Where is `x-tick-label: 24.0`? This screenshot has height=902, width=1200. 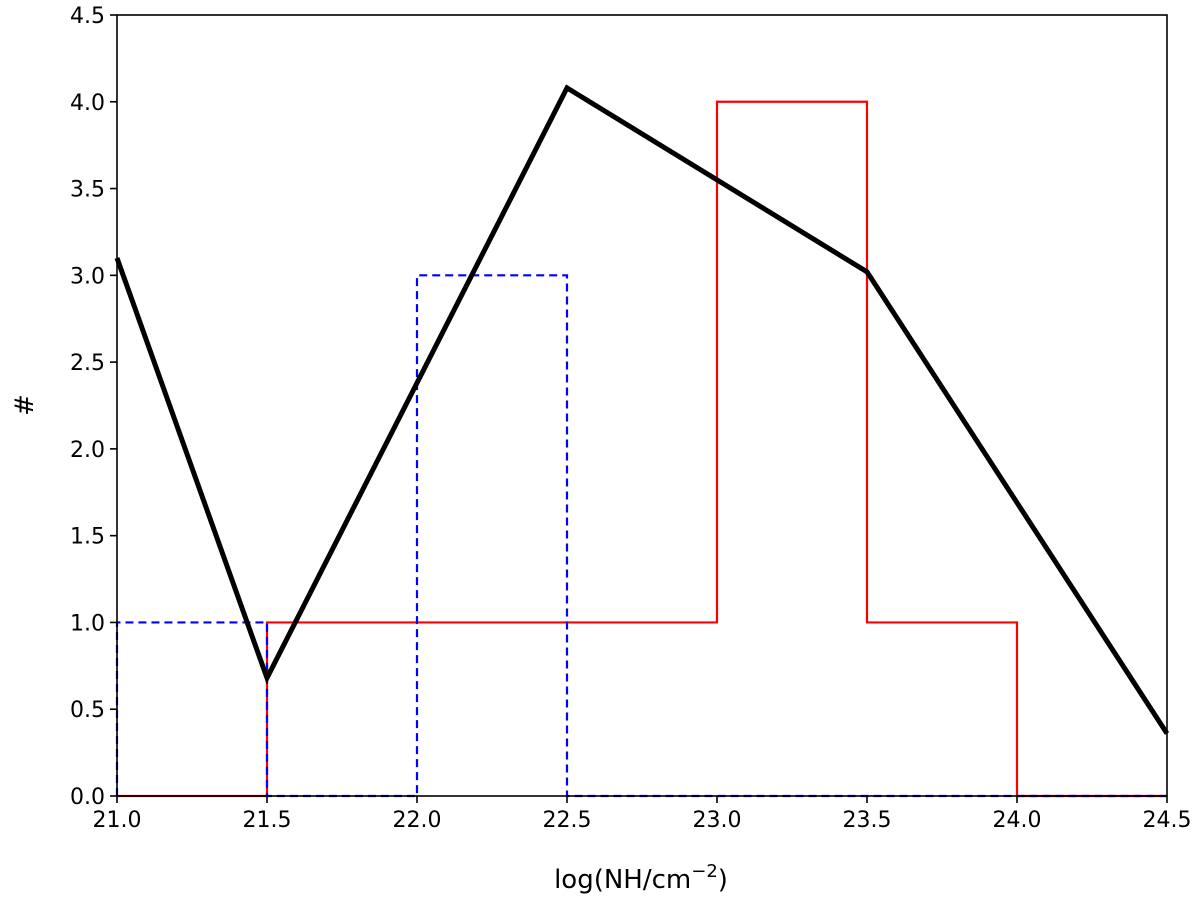
x-tick-label: 24.0 is located at coordinates (1017, 820).